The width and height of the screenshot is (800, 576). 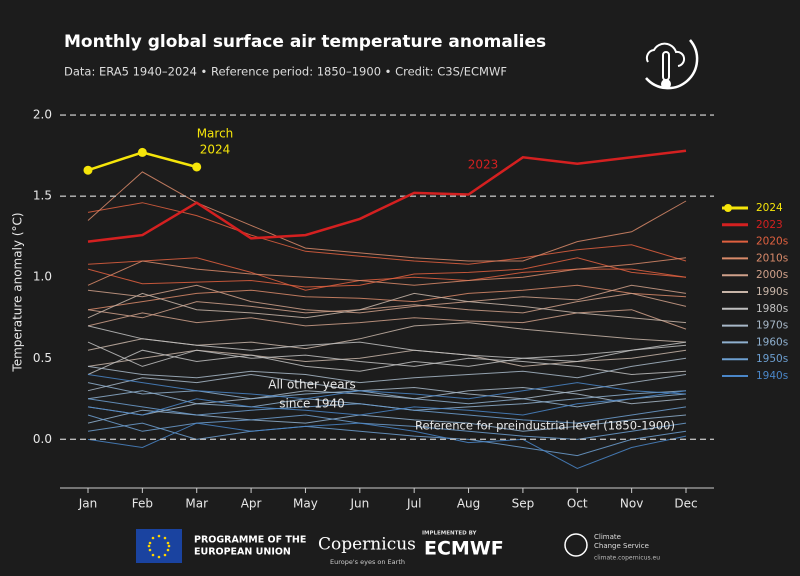 What do you see at coordinates (215, 134) in the screenshot?
I see `annotation: March` at bounding box center [215, 134].